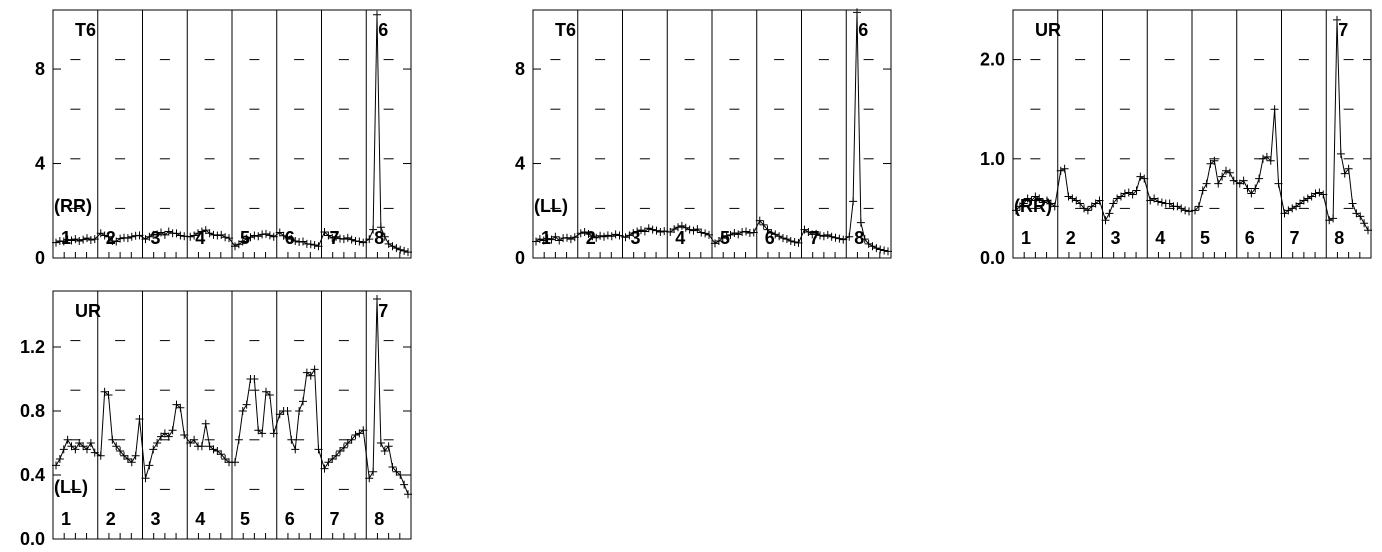 This screenshot has width=1382, height=552. I want to click on series-line, so click(868, 132).